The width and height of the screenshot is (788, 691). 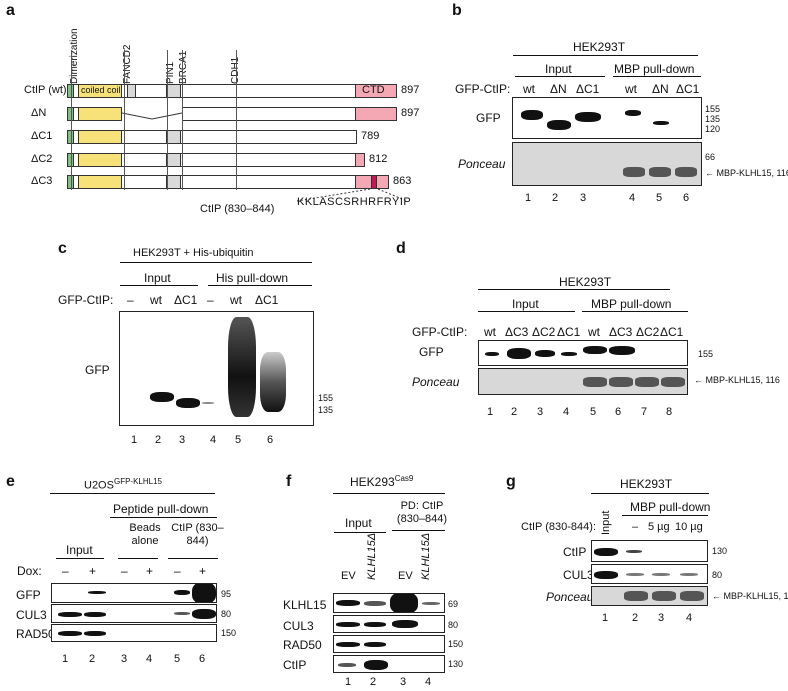 What do you see at coordinates (389, 624) in the screenshot?
I see `blot-cul3` at bounding box center [389, 624].